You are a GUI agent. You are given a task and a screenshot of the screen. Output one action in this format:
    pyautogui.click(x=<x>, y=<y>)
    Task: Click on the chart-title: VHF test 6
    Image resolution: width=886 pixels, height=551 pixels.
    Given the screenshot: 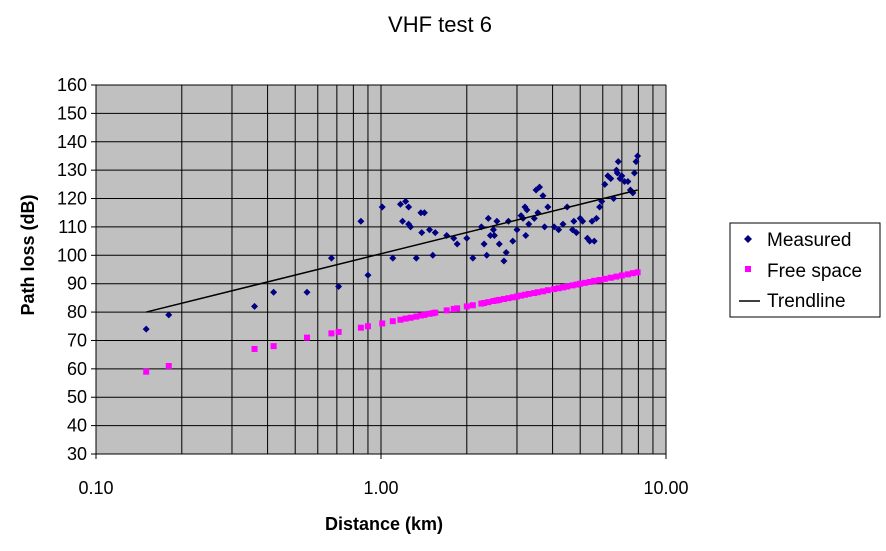 What is the action you would take?
    pyautogui.click(x=440, y=24)
    